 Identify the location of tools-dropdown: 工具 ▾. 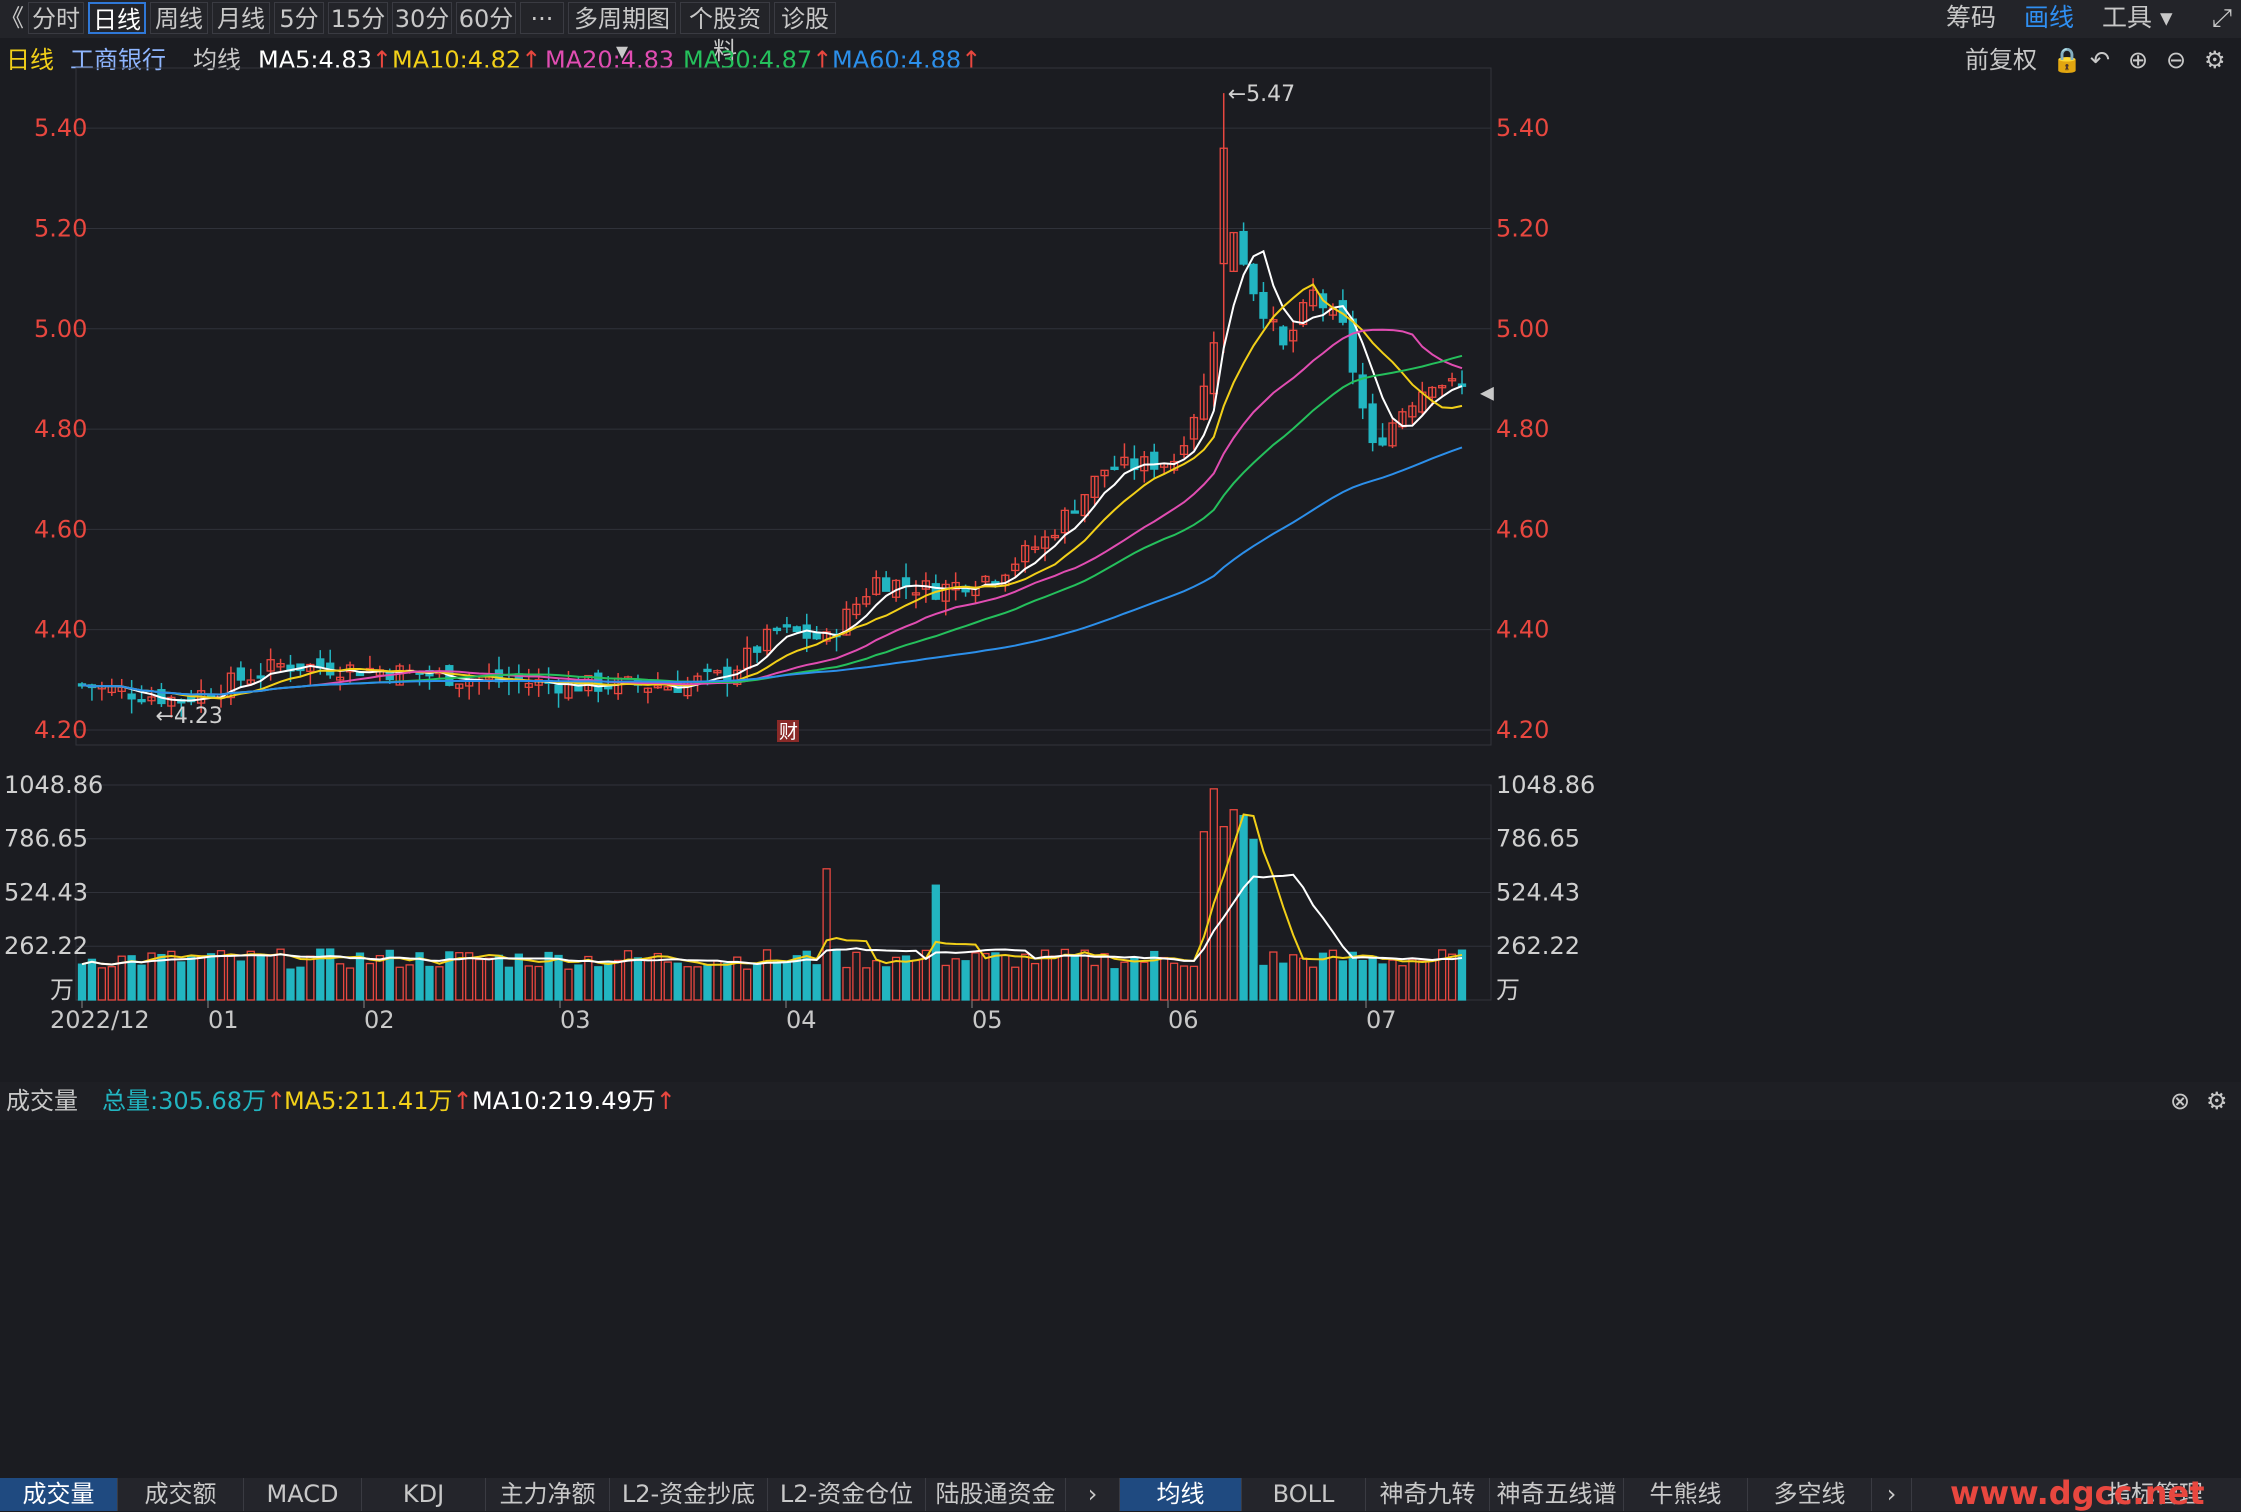
(2137, 17).